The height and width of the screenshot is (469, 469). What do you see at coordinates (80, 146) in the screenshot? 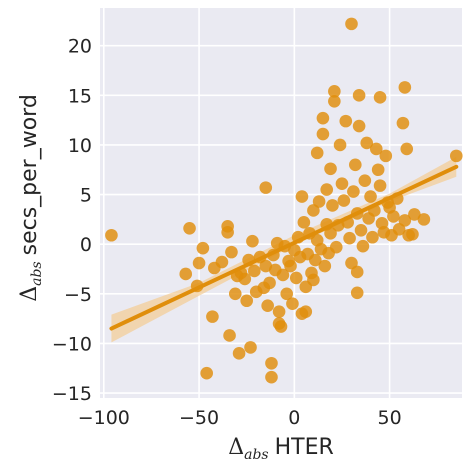
I see `y-tick-label: 10` at bounding box center [80, 146].